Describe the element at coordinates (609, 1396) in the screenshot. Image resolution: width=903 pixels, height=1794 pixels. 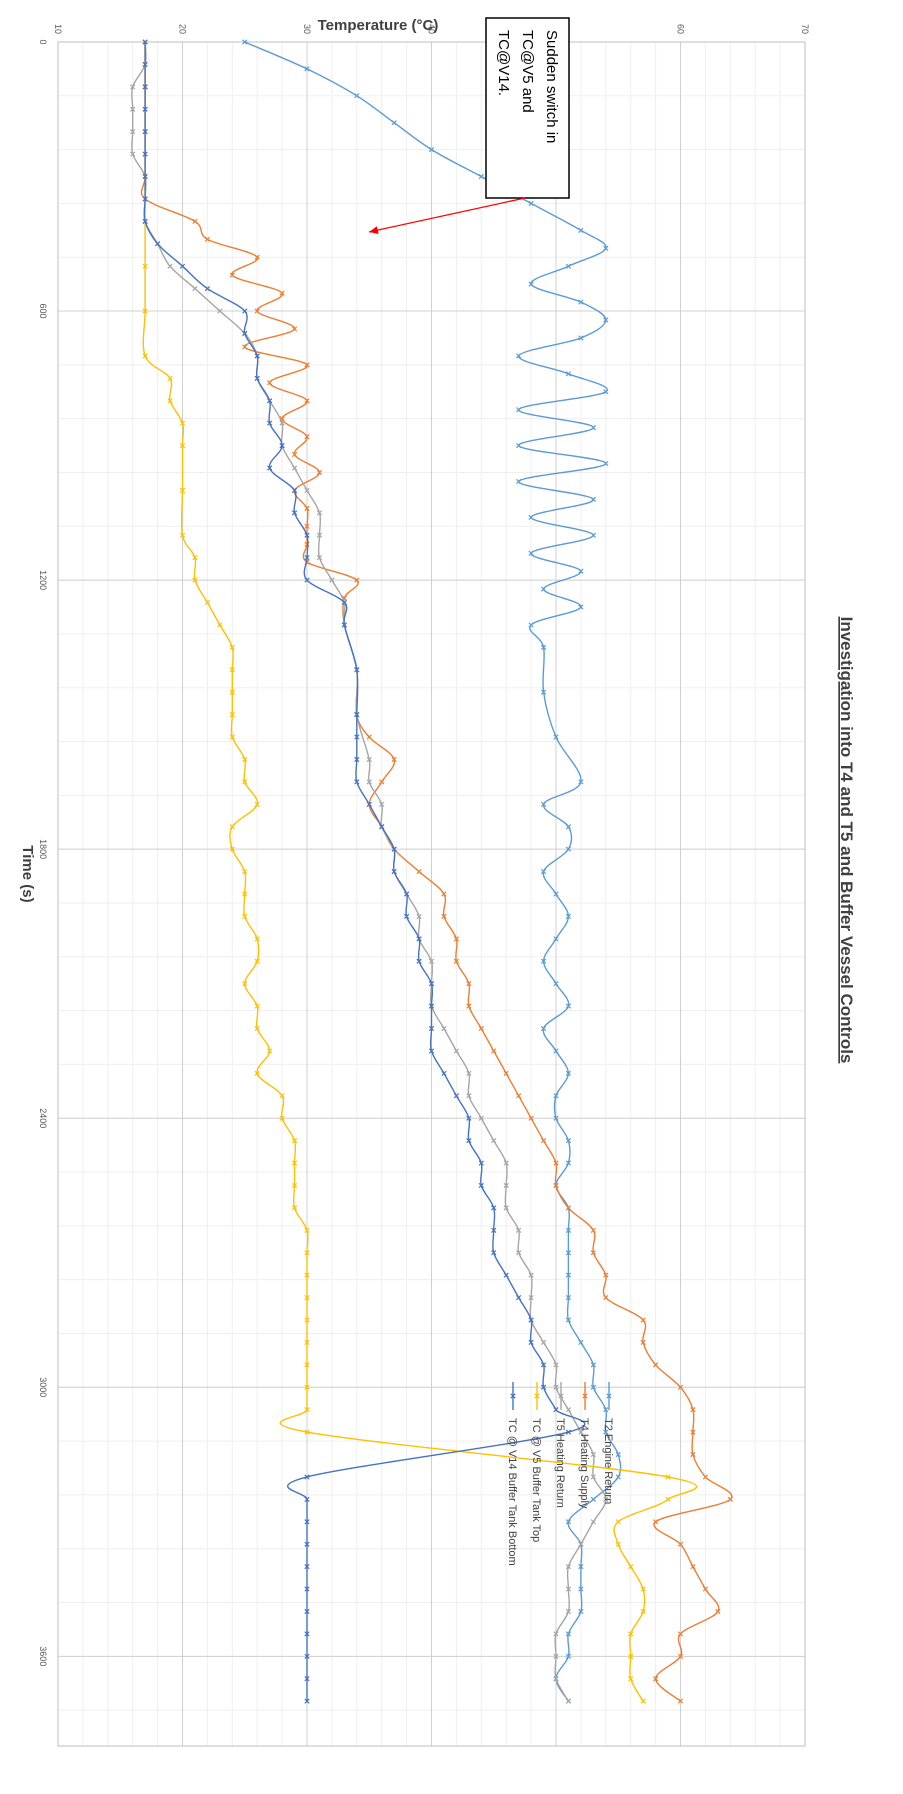
I see `legend-marker` at that location.